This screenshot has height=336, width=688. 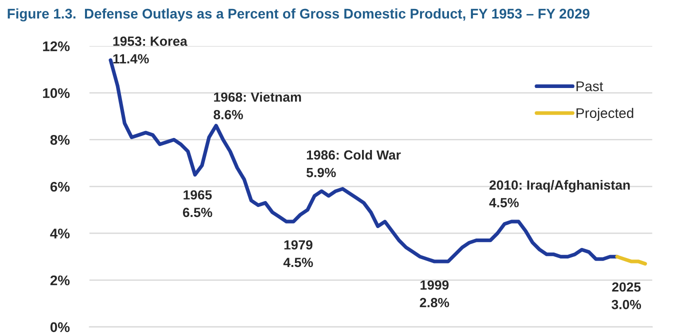 What do you see at coordinates (60, 140) in the screenshot?
I see `y-tick-label: 8%` at bounding box center [60, 140].